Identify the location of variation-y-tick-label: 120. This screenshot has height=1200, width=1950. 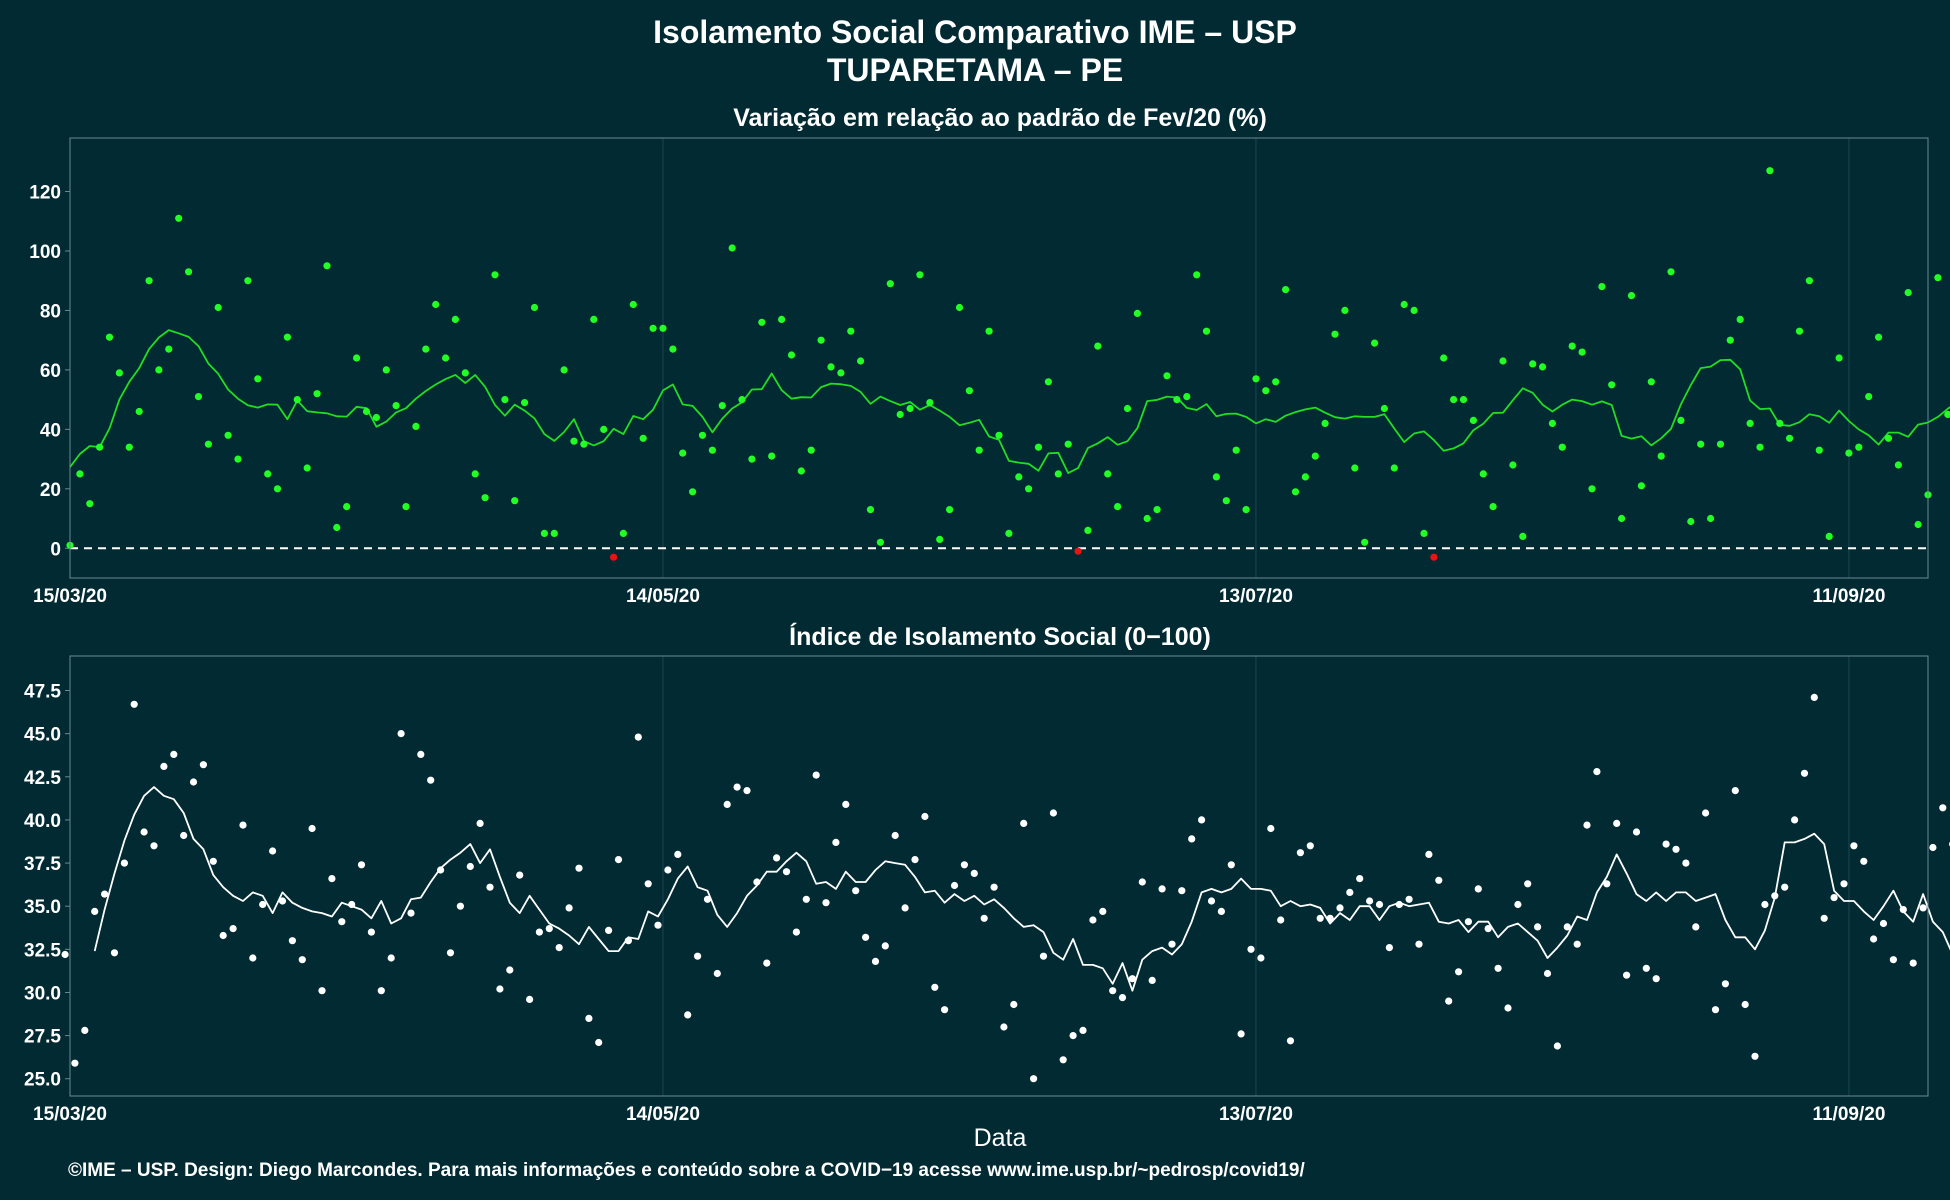
(45, 193).